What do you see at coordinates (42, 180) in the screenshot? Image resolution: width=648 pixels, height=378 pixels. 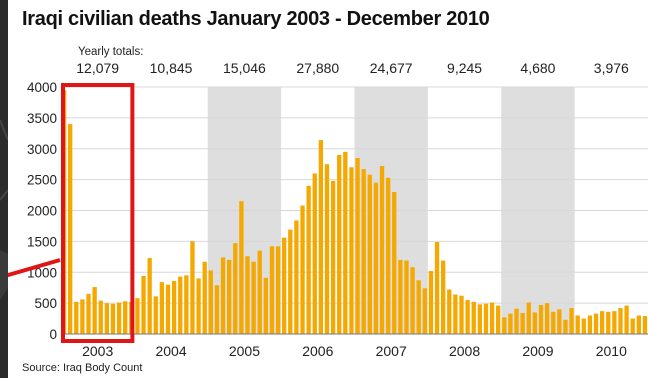 I see `y-tick-label: 2500` at bounding box center [42, 180].